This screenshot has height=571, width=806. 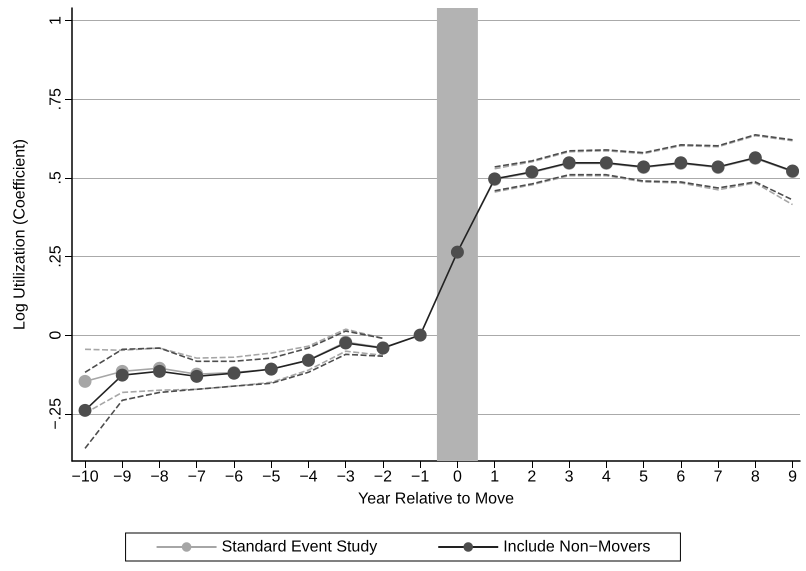 What do you see at coordinates (271, 477) in the screenshot?
I see `x-tick-label: −5` at bounding box center [271, 477].